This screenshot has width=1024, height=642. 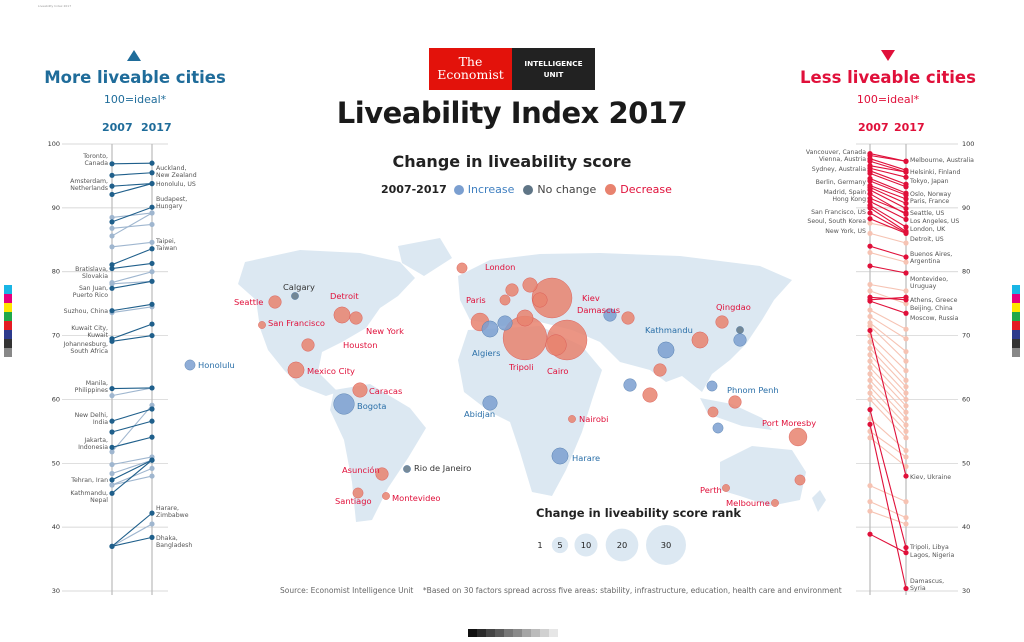 What do you see at coordinates (512, 69) in the screenshot?
I see `economist-logo: The Economist INTELLIGENCE UNIT` at bounding box center [512, 69].